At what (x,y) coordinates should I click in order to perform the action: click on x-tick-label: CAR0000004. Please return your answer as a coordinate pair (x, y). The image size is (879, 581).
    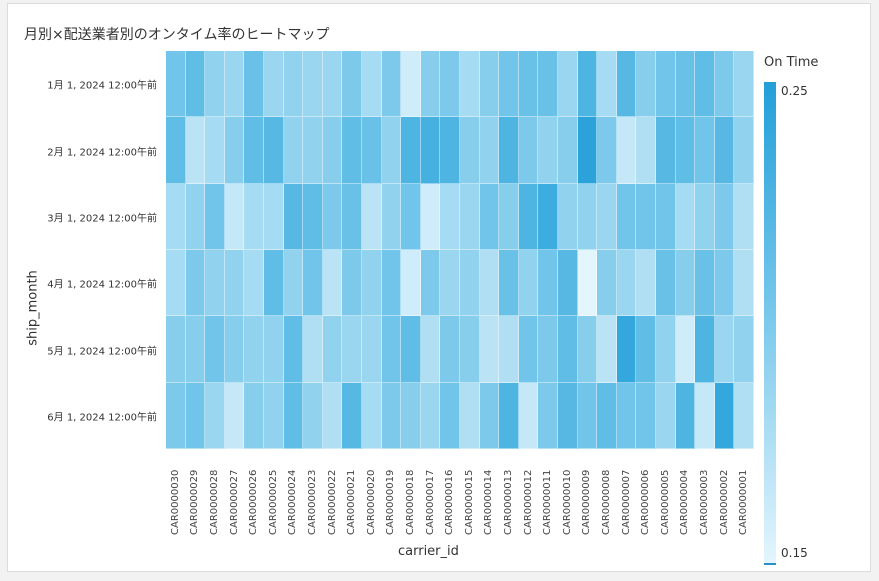
    Looking at the image, I should click on (685, 502).